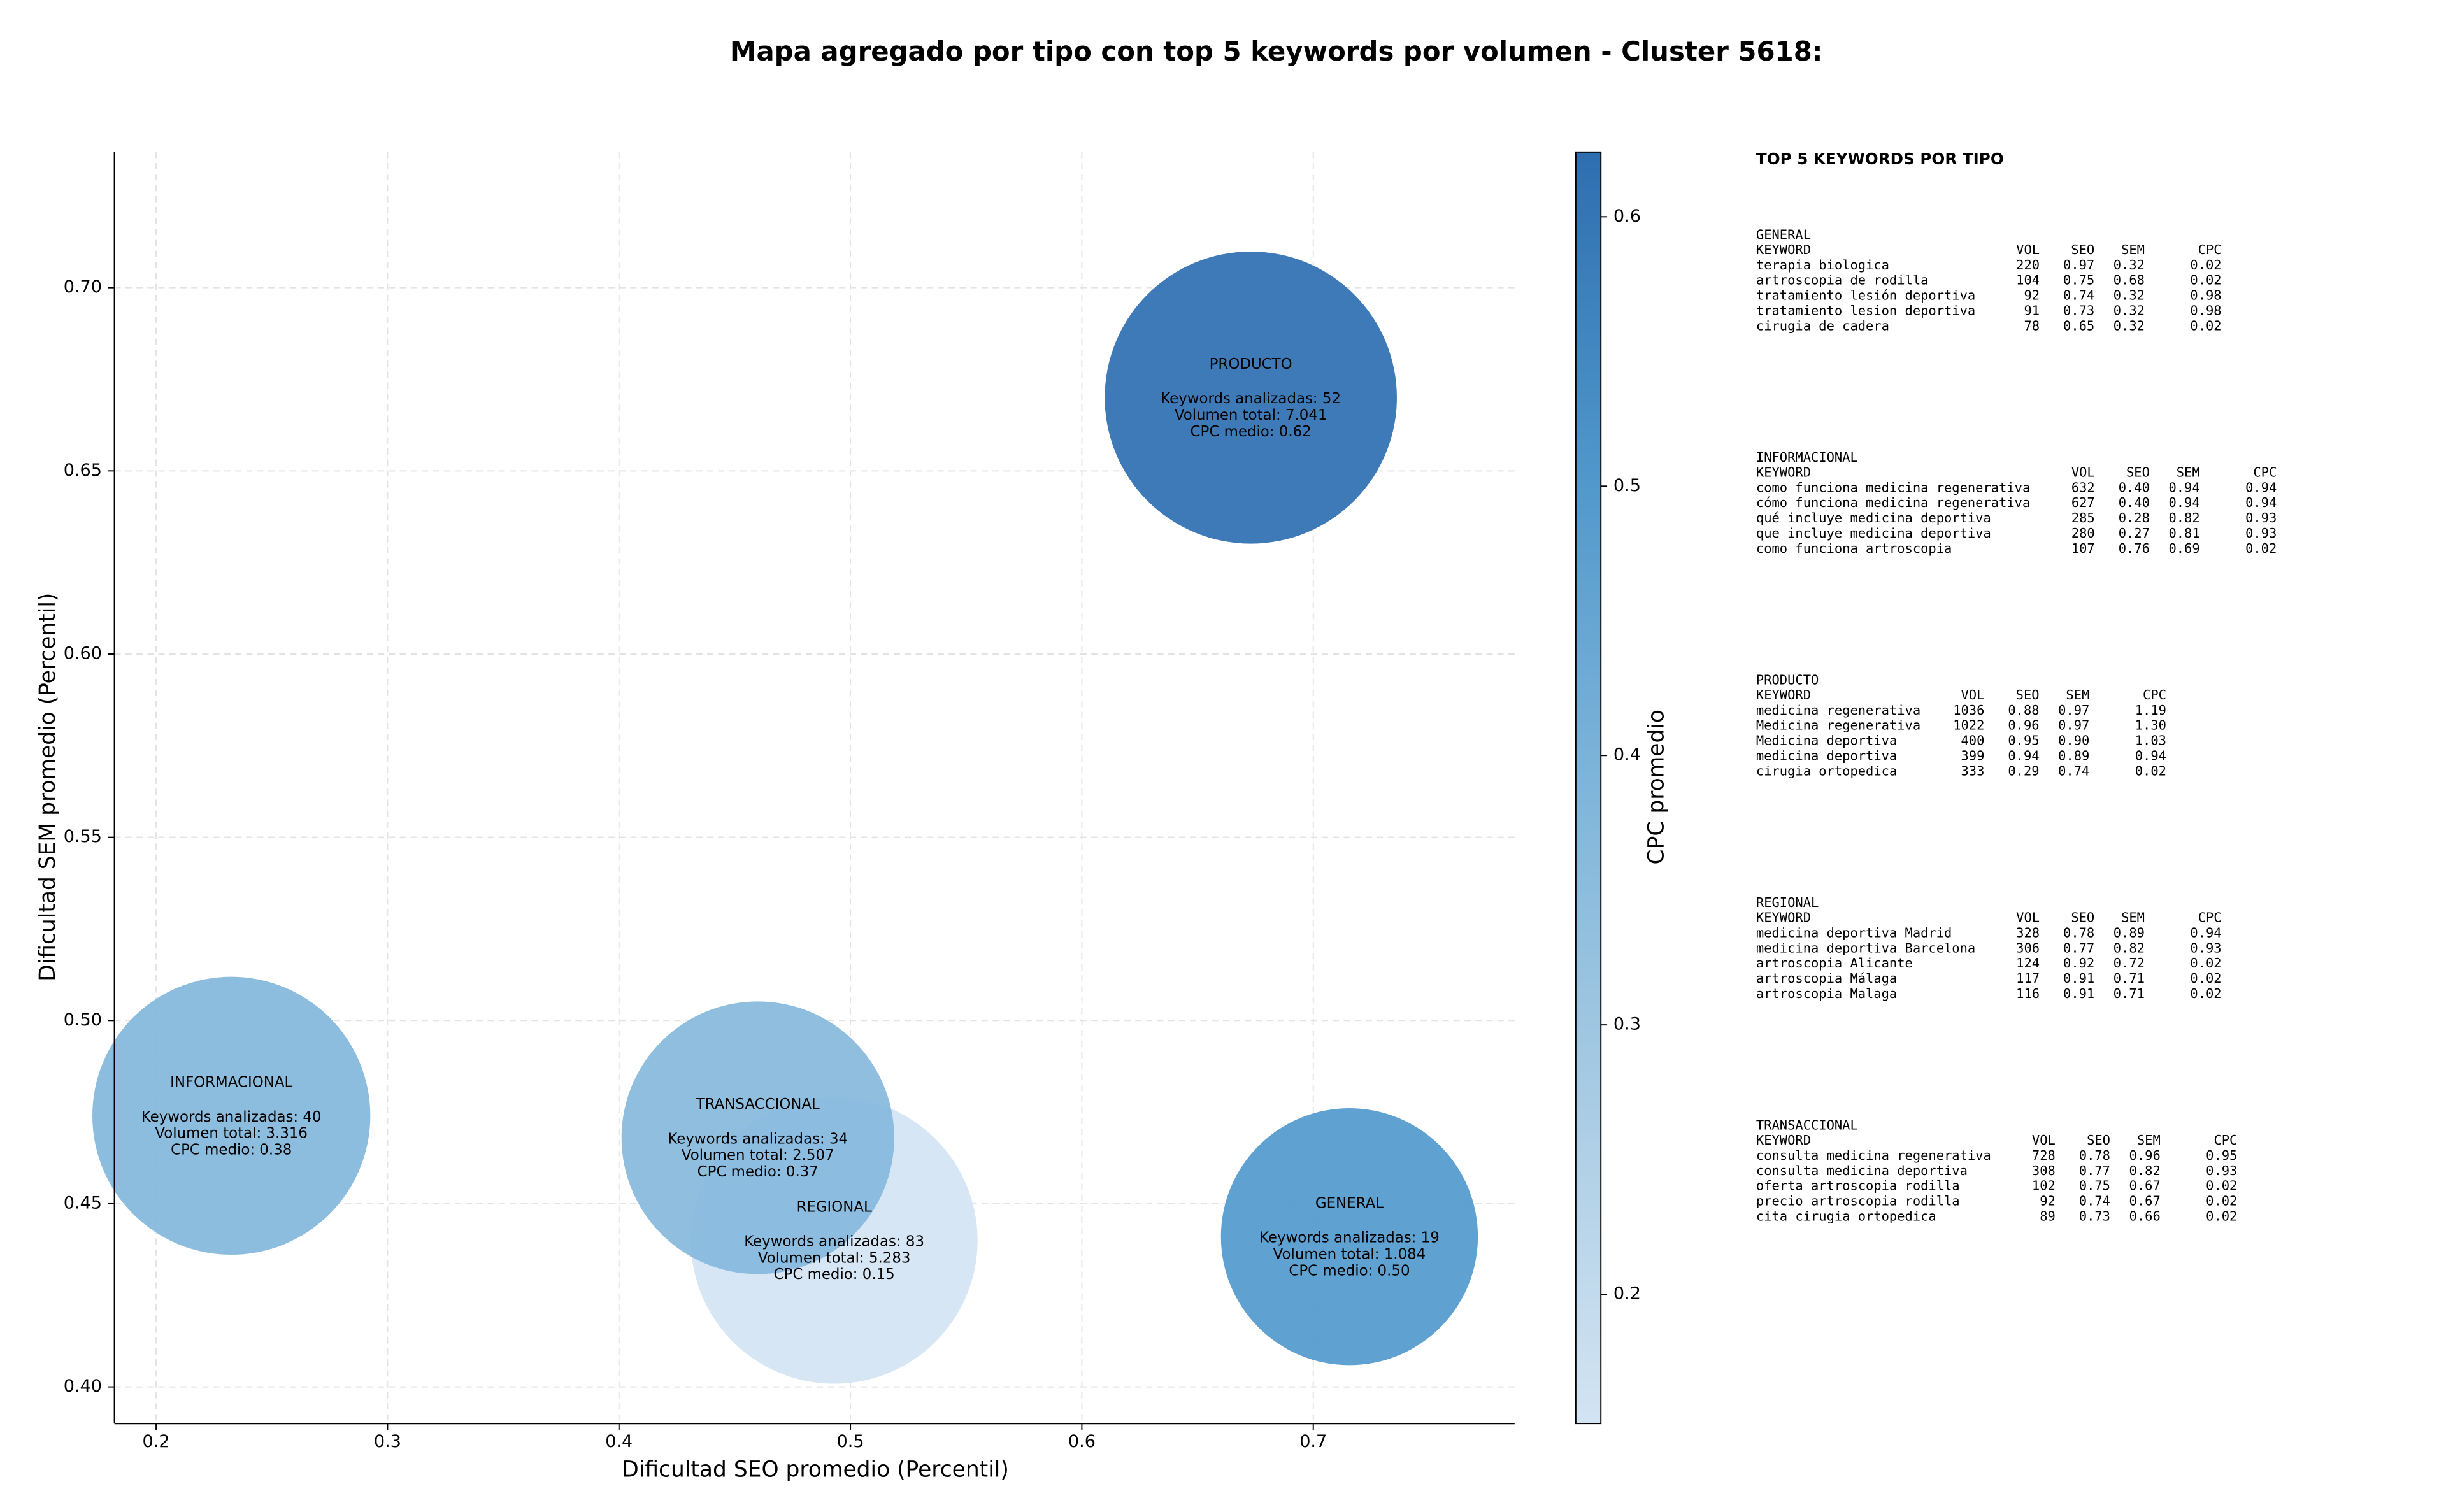  I want to click on table-cell: 104, so click(2028, 280).